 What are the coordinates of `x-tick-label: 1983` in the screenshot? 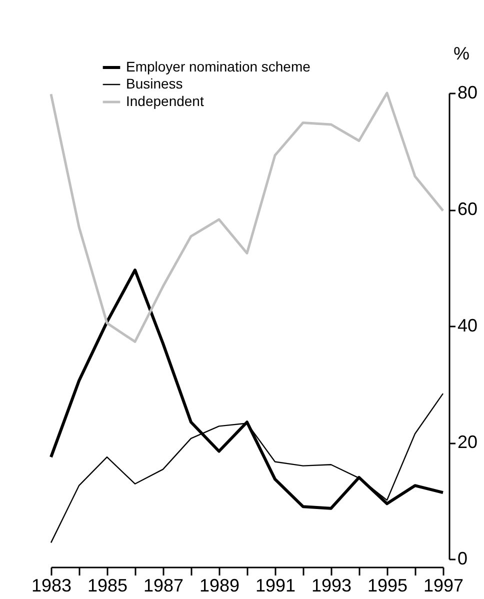 It's located at (51, 586).